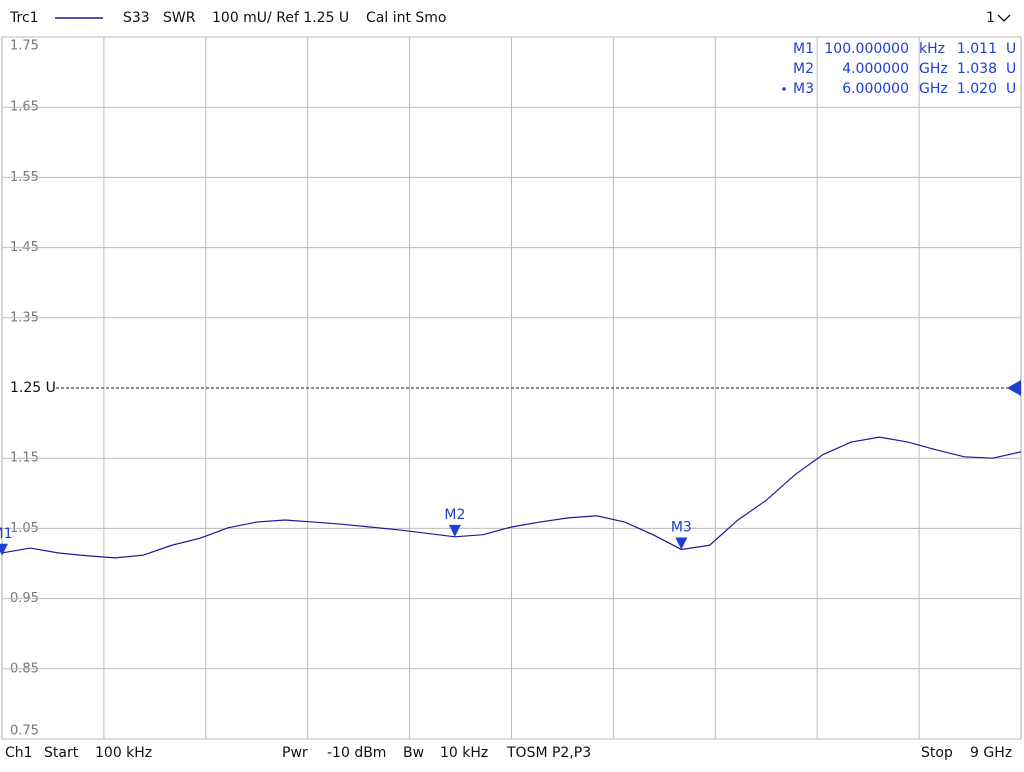 The width and height of the screenshot is (1024, 772). What do you see at coordinates (6, 534) in the screenshot?
I see `marker-label: M1` at bounding box center [6, 534].